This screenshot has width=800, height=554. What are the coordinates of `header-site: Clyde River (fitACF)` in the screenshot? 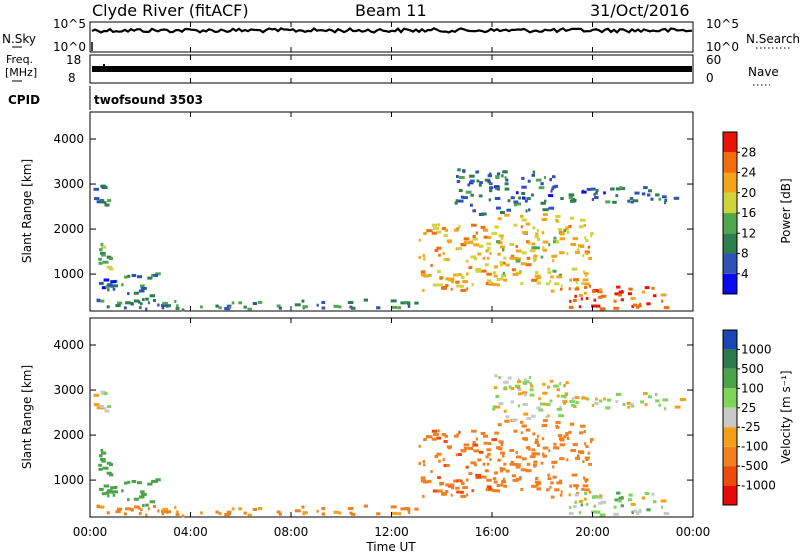 It's located at (170, 10).